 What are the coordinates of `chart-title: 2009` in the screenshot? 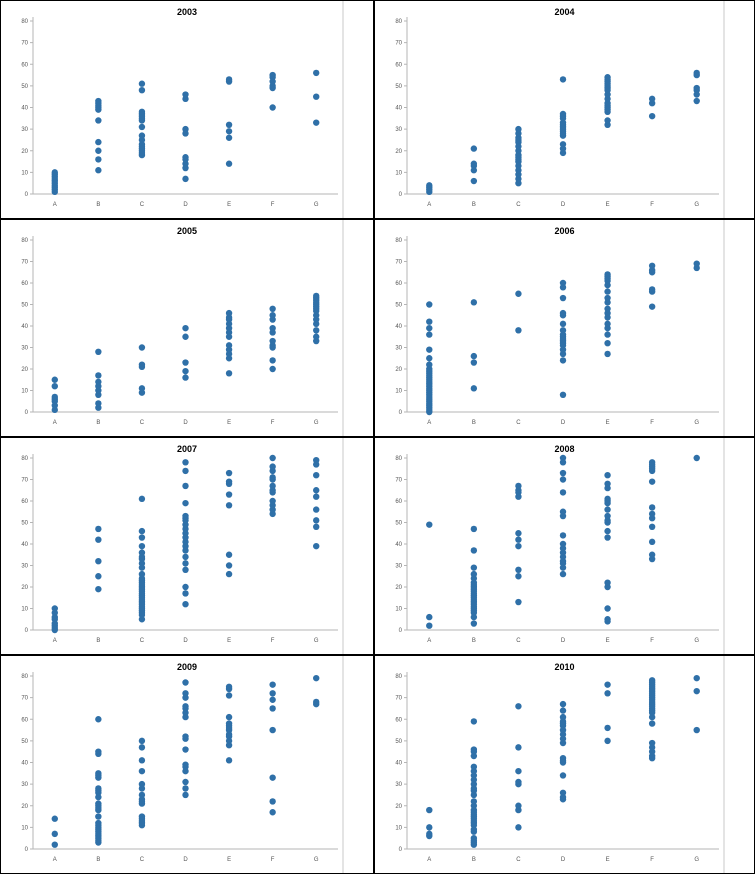 It's located at (187, 667).